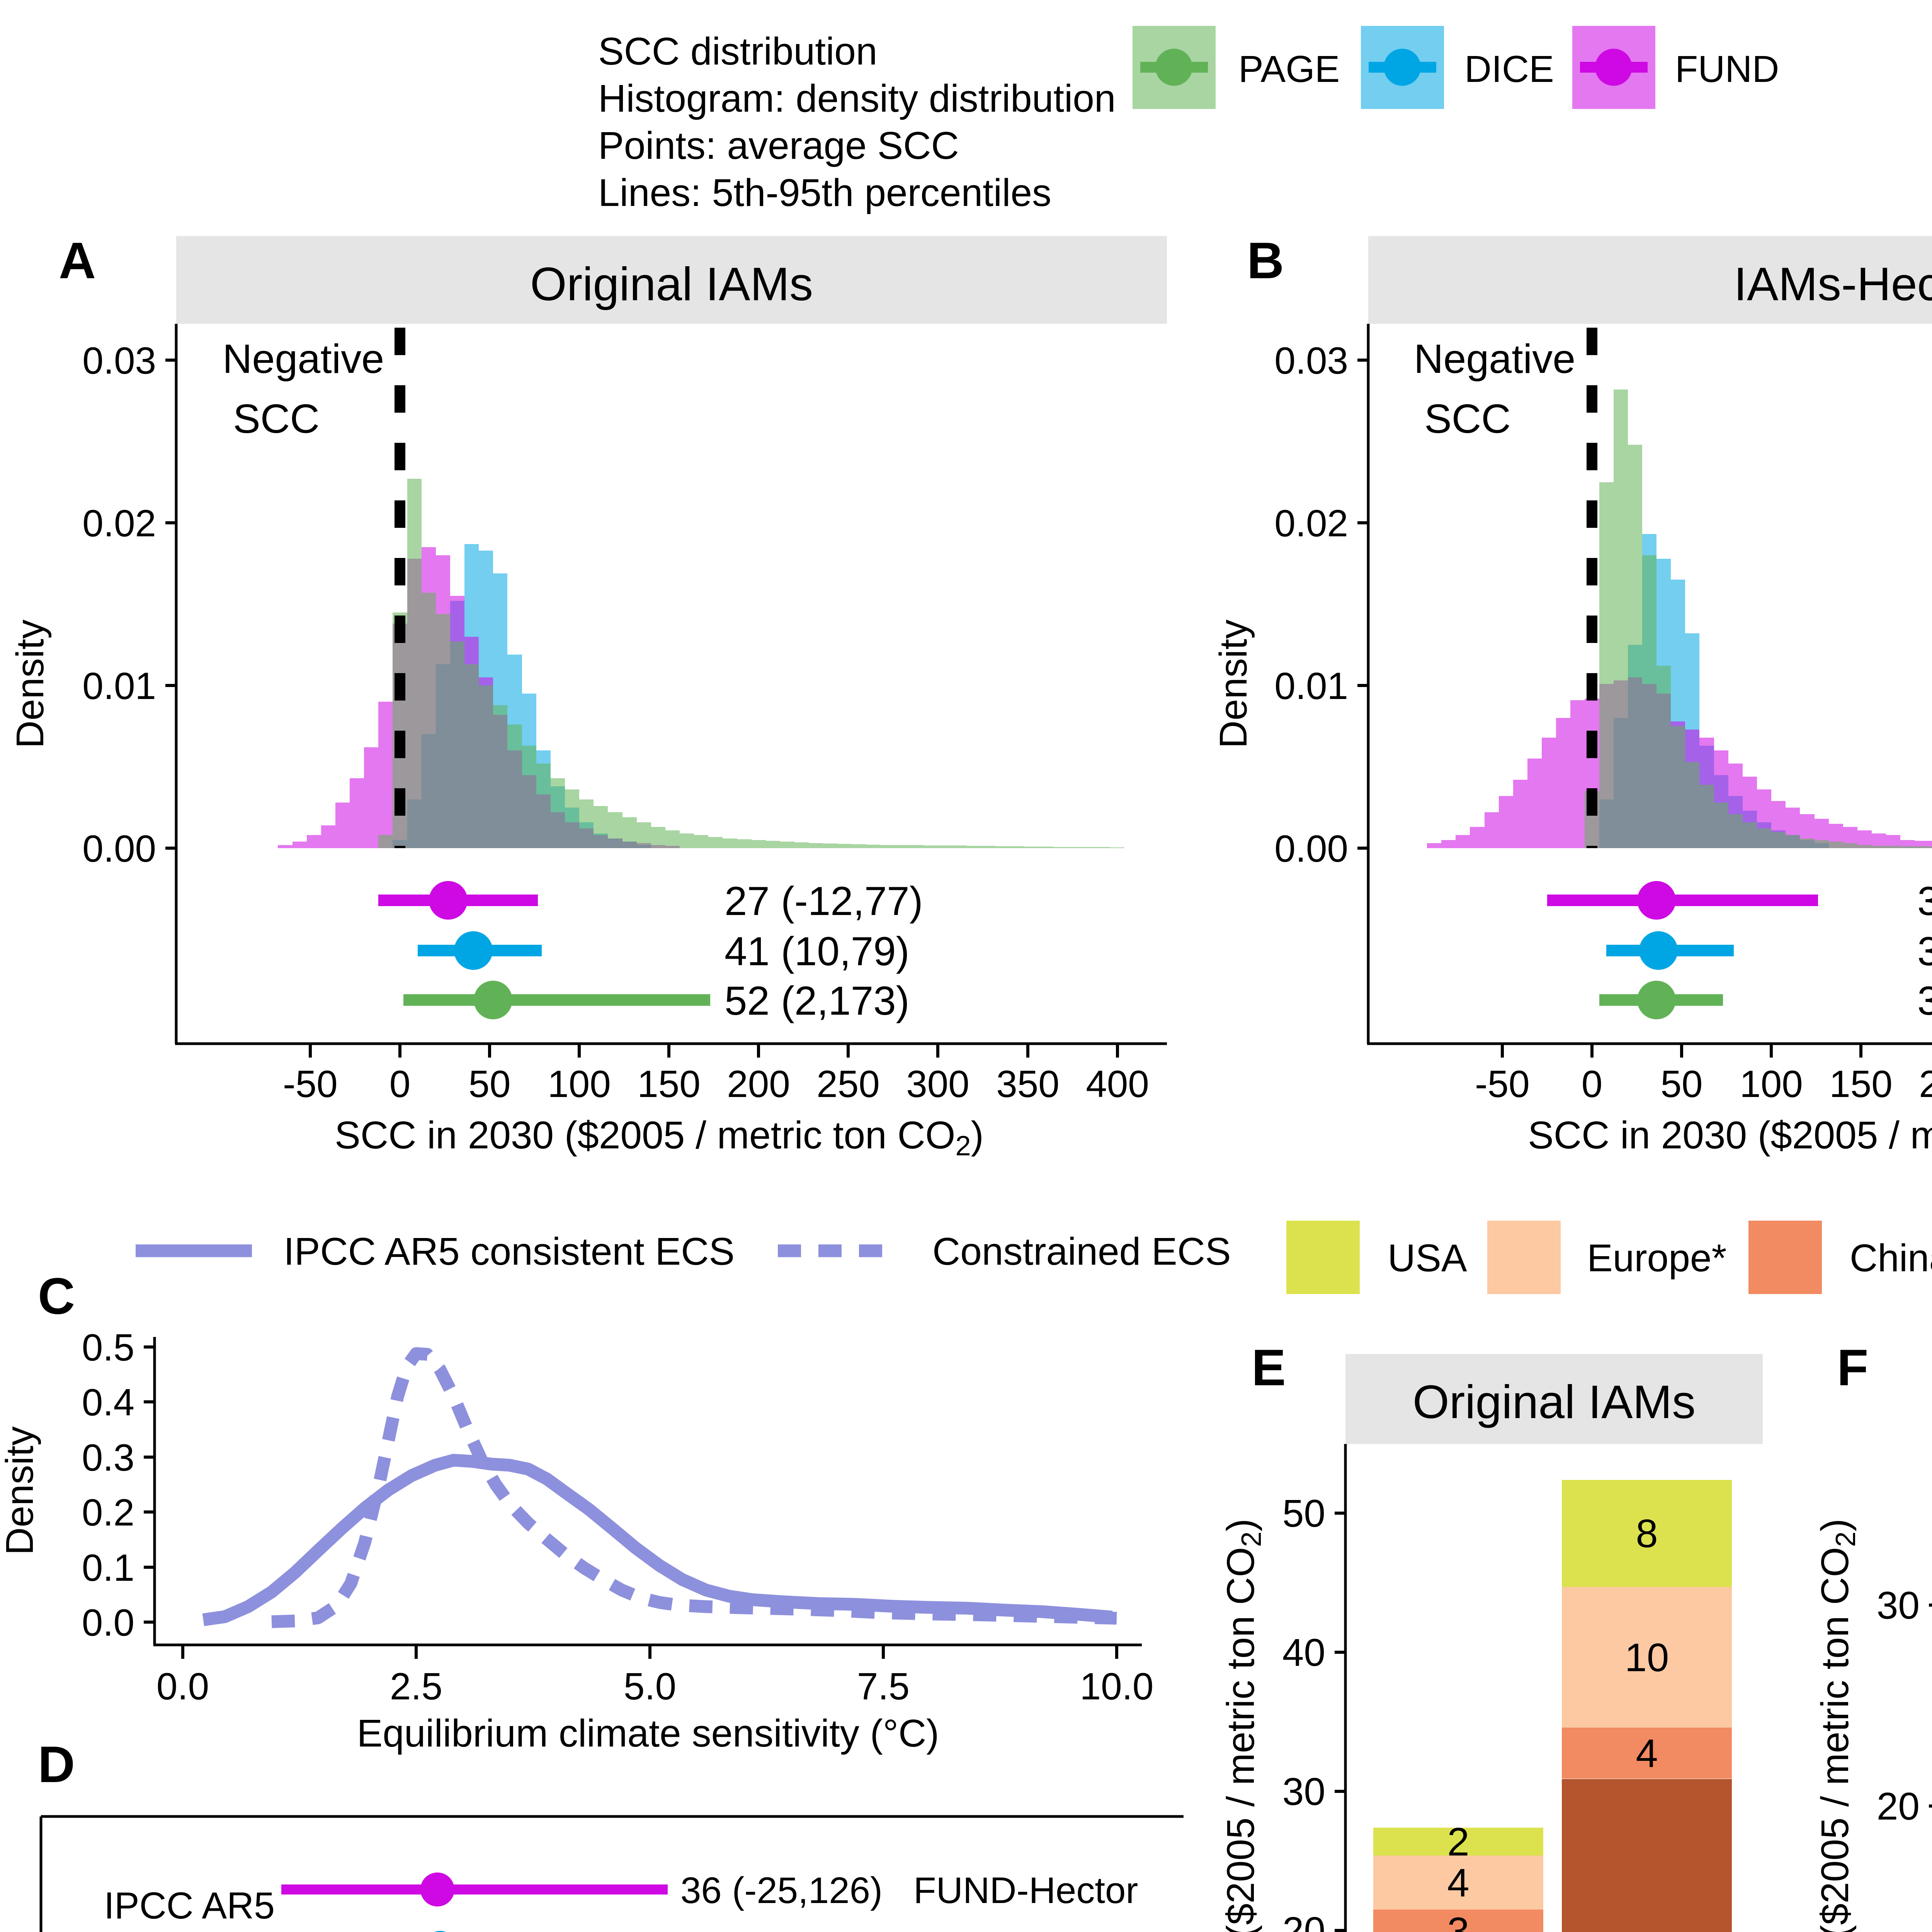 The width and height of the screenshot is (1932, 1932). Describe the element at coordinates (817, 1001) in the screenshot. I see `svg-text: 52 (2,173)` at that location.